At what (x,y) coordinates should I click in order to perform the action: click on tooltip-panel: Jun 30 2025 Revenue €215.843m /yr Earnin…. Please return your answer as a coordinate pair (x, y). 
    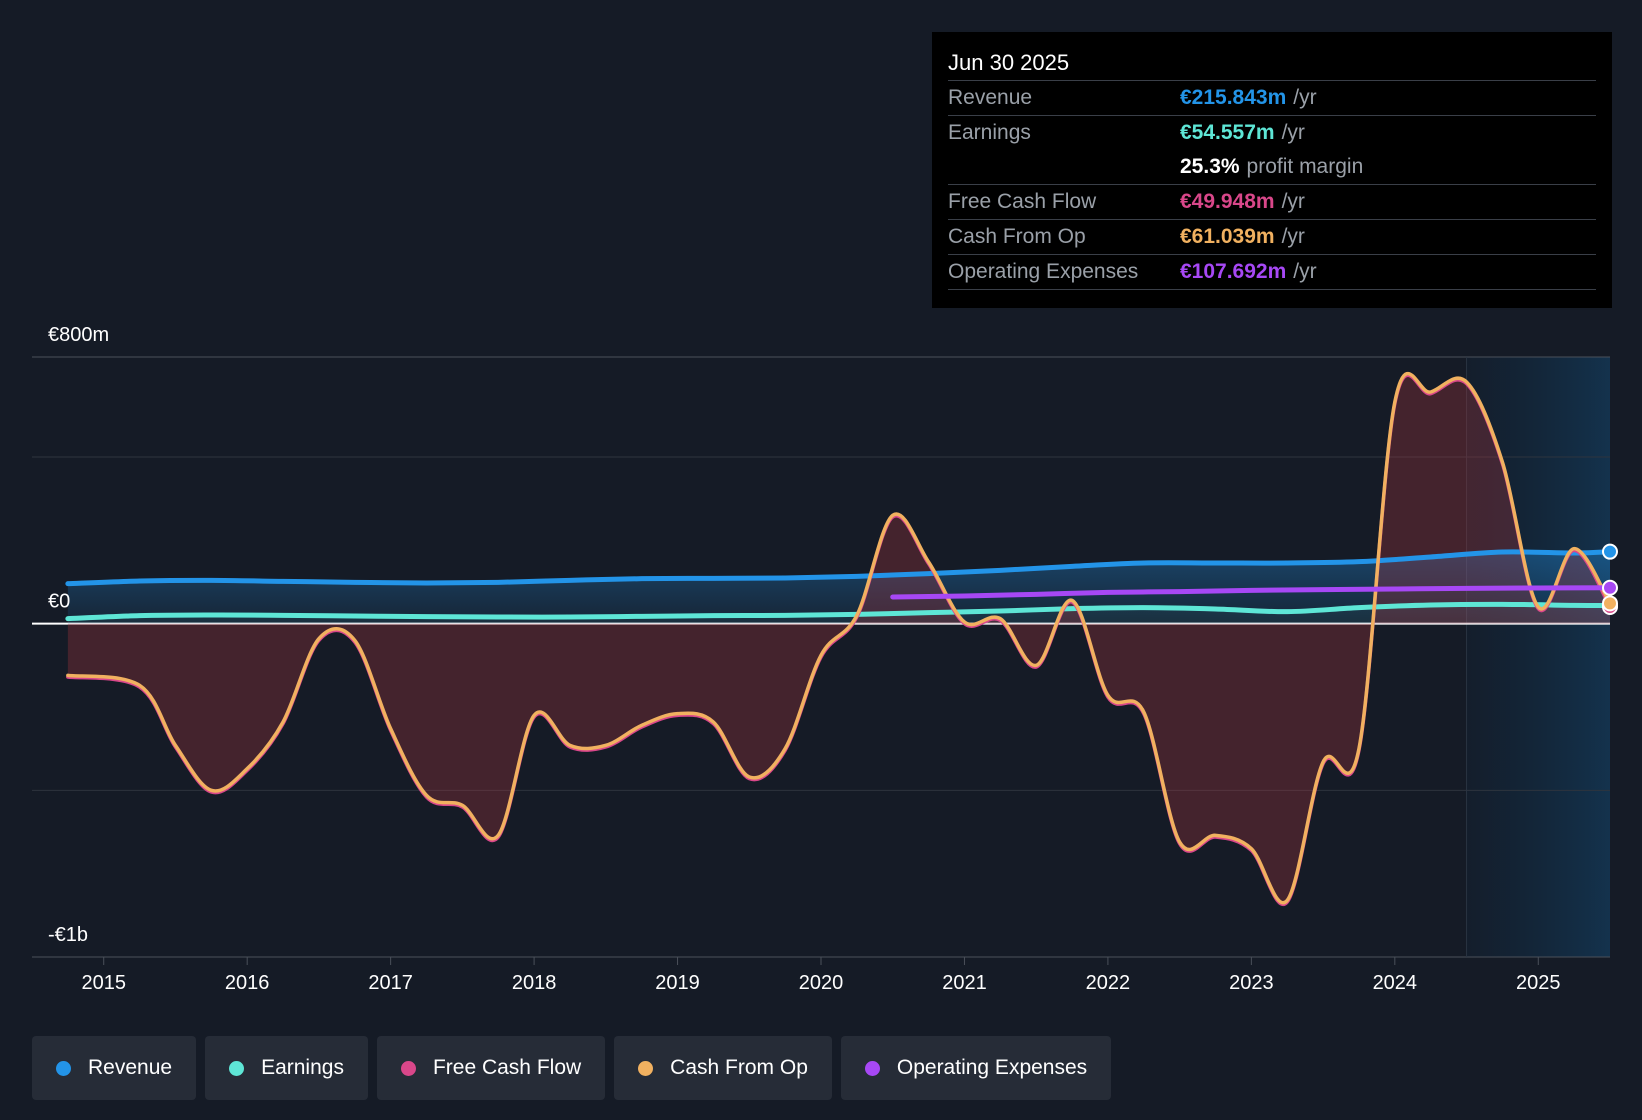
    Looking at the image, I should click on (1272, 170).